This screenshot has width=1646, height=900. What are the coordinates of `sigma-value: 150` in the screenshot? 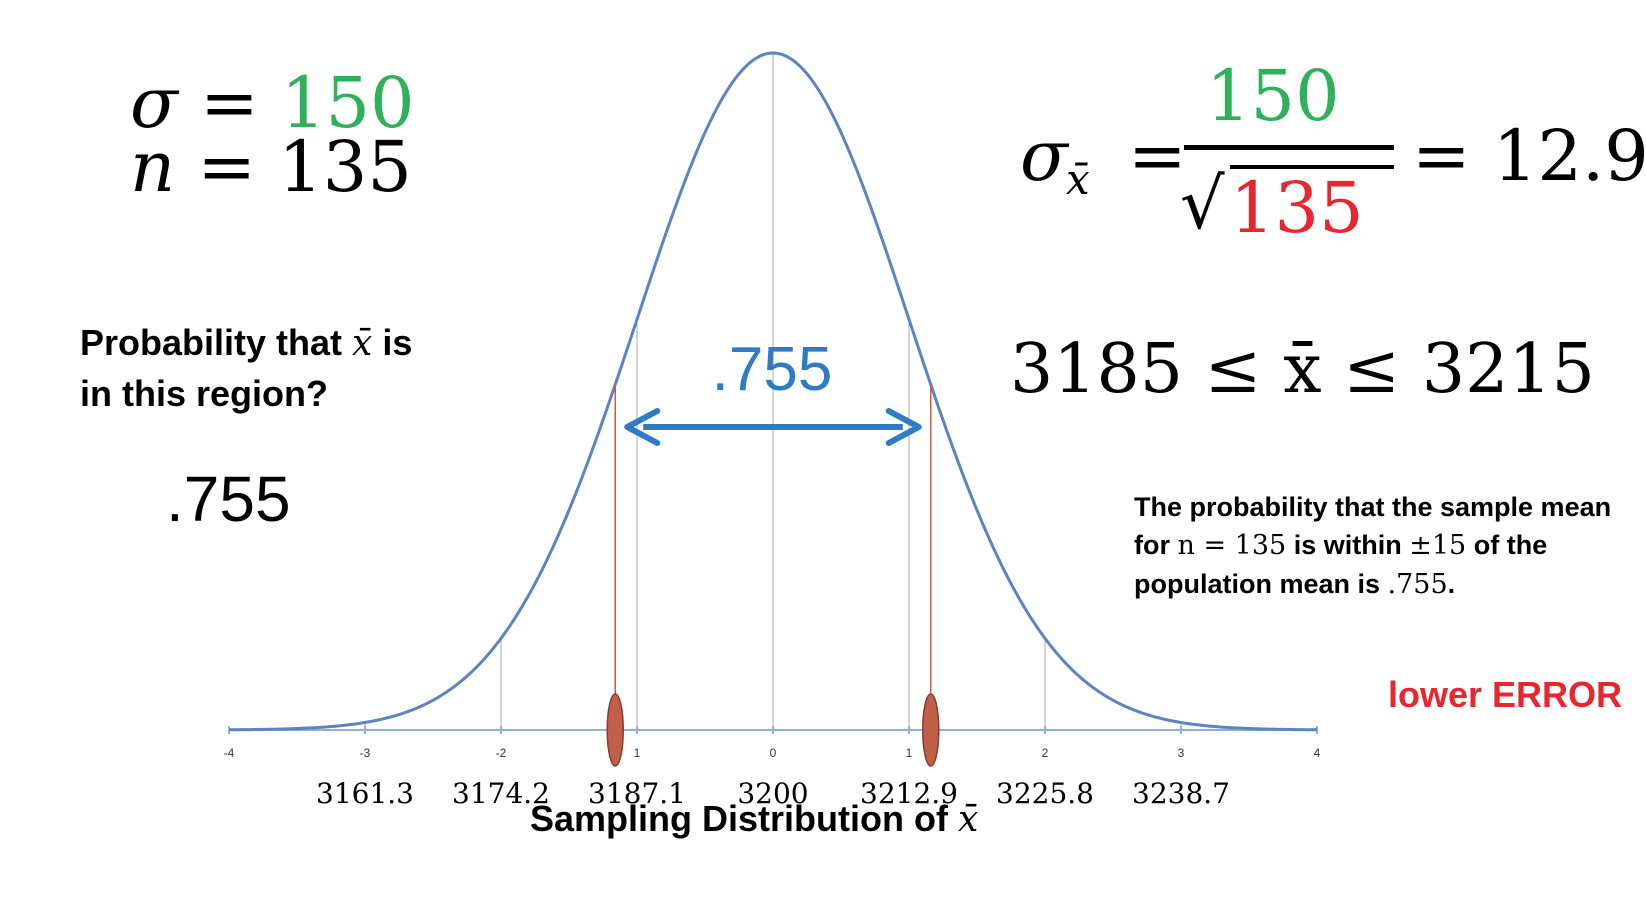 It's located at (347, 103).